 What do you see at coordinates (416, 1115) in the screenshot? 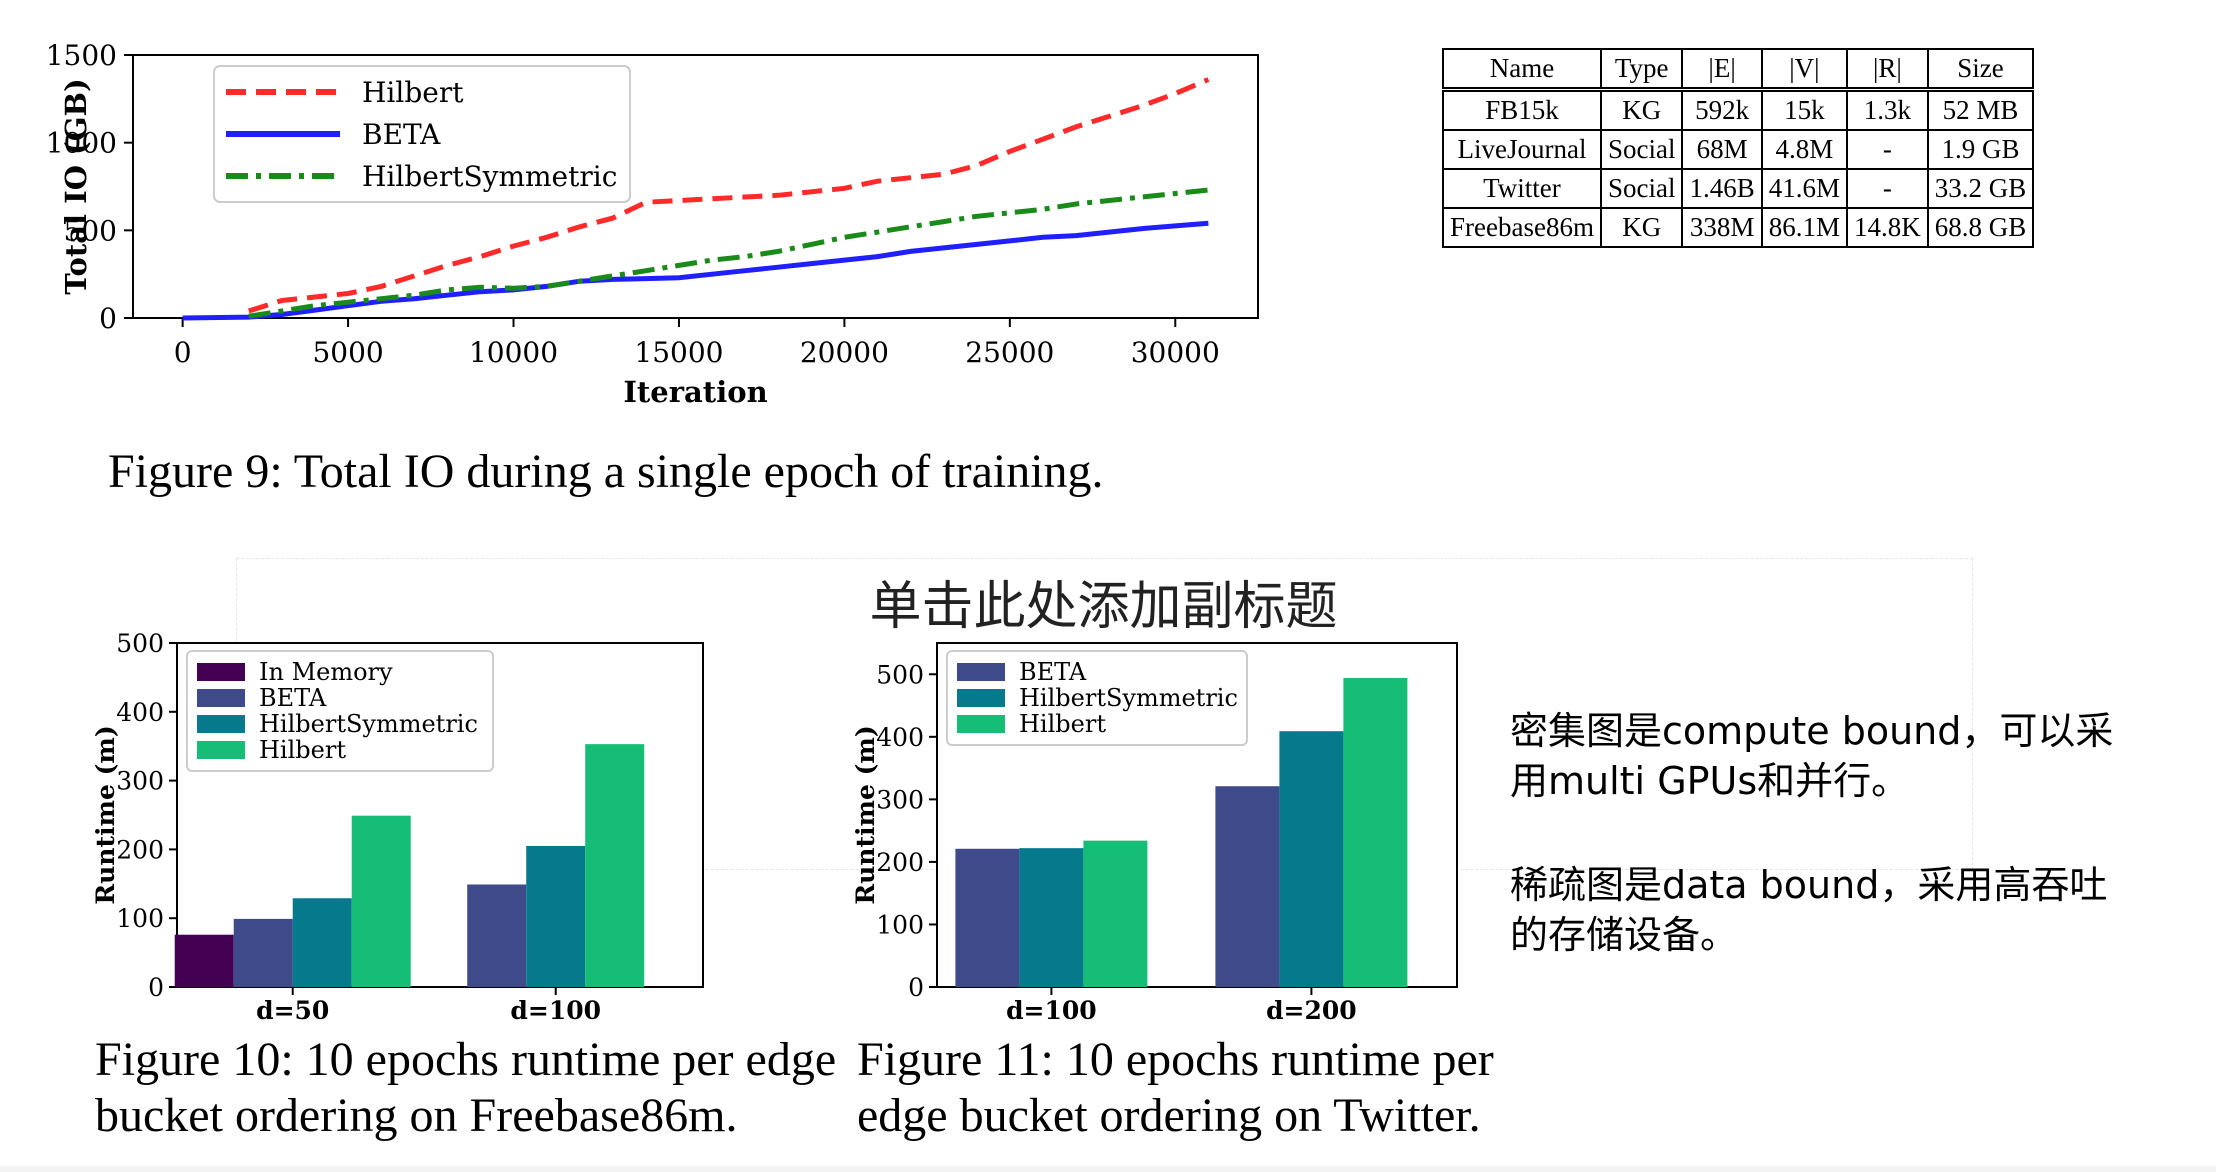
I see `fig10-caption-line2: bucket ordering on Freebase86m.` at bounding box center [416, 1115].